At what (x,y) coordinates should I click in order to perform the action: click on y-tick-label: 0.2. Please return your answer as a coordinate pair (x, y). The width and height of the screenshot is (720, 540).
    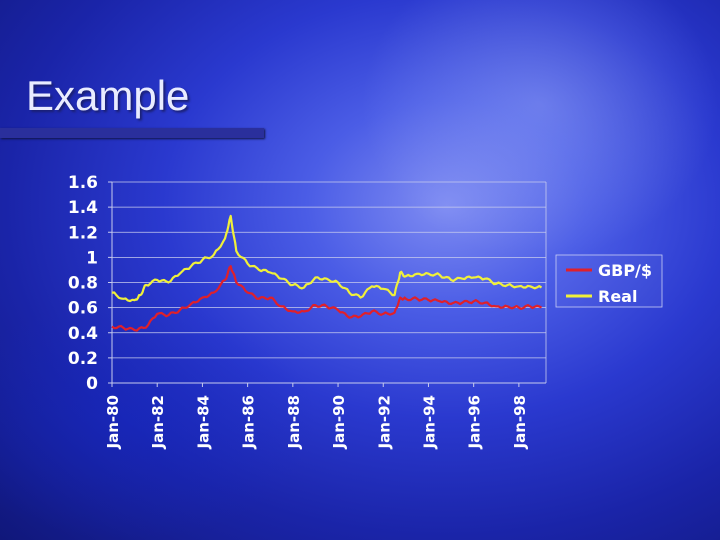
    Looking at the image, I should click on (83, 359).